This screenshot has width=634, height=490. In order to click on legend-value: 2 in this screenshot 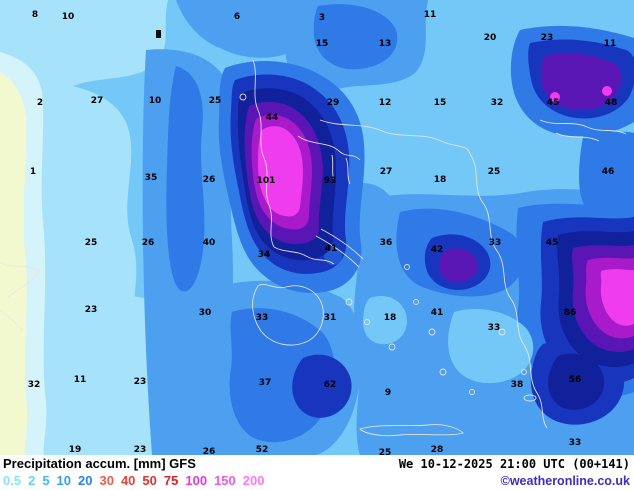, I will do `click(32, 480)`.